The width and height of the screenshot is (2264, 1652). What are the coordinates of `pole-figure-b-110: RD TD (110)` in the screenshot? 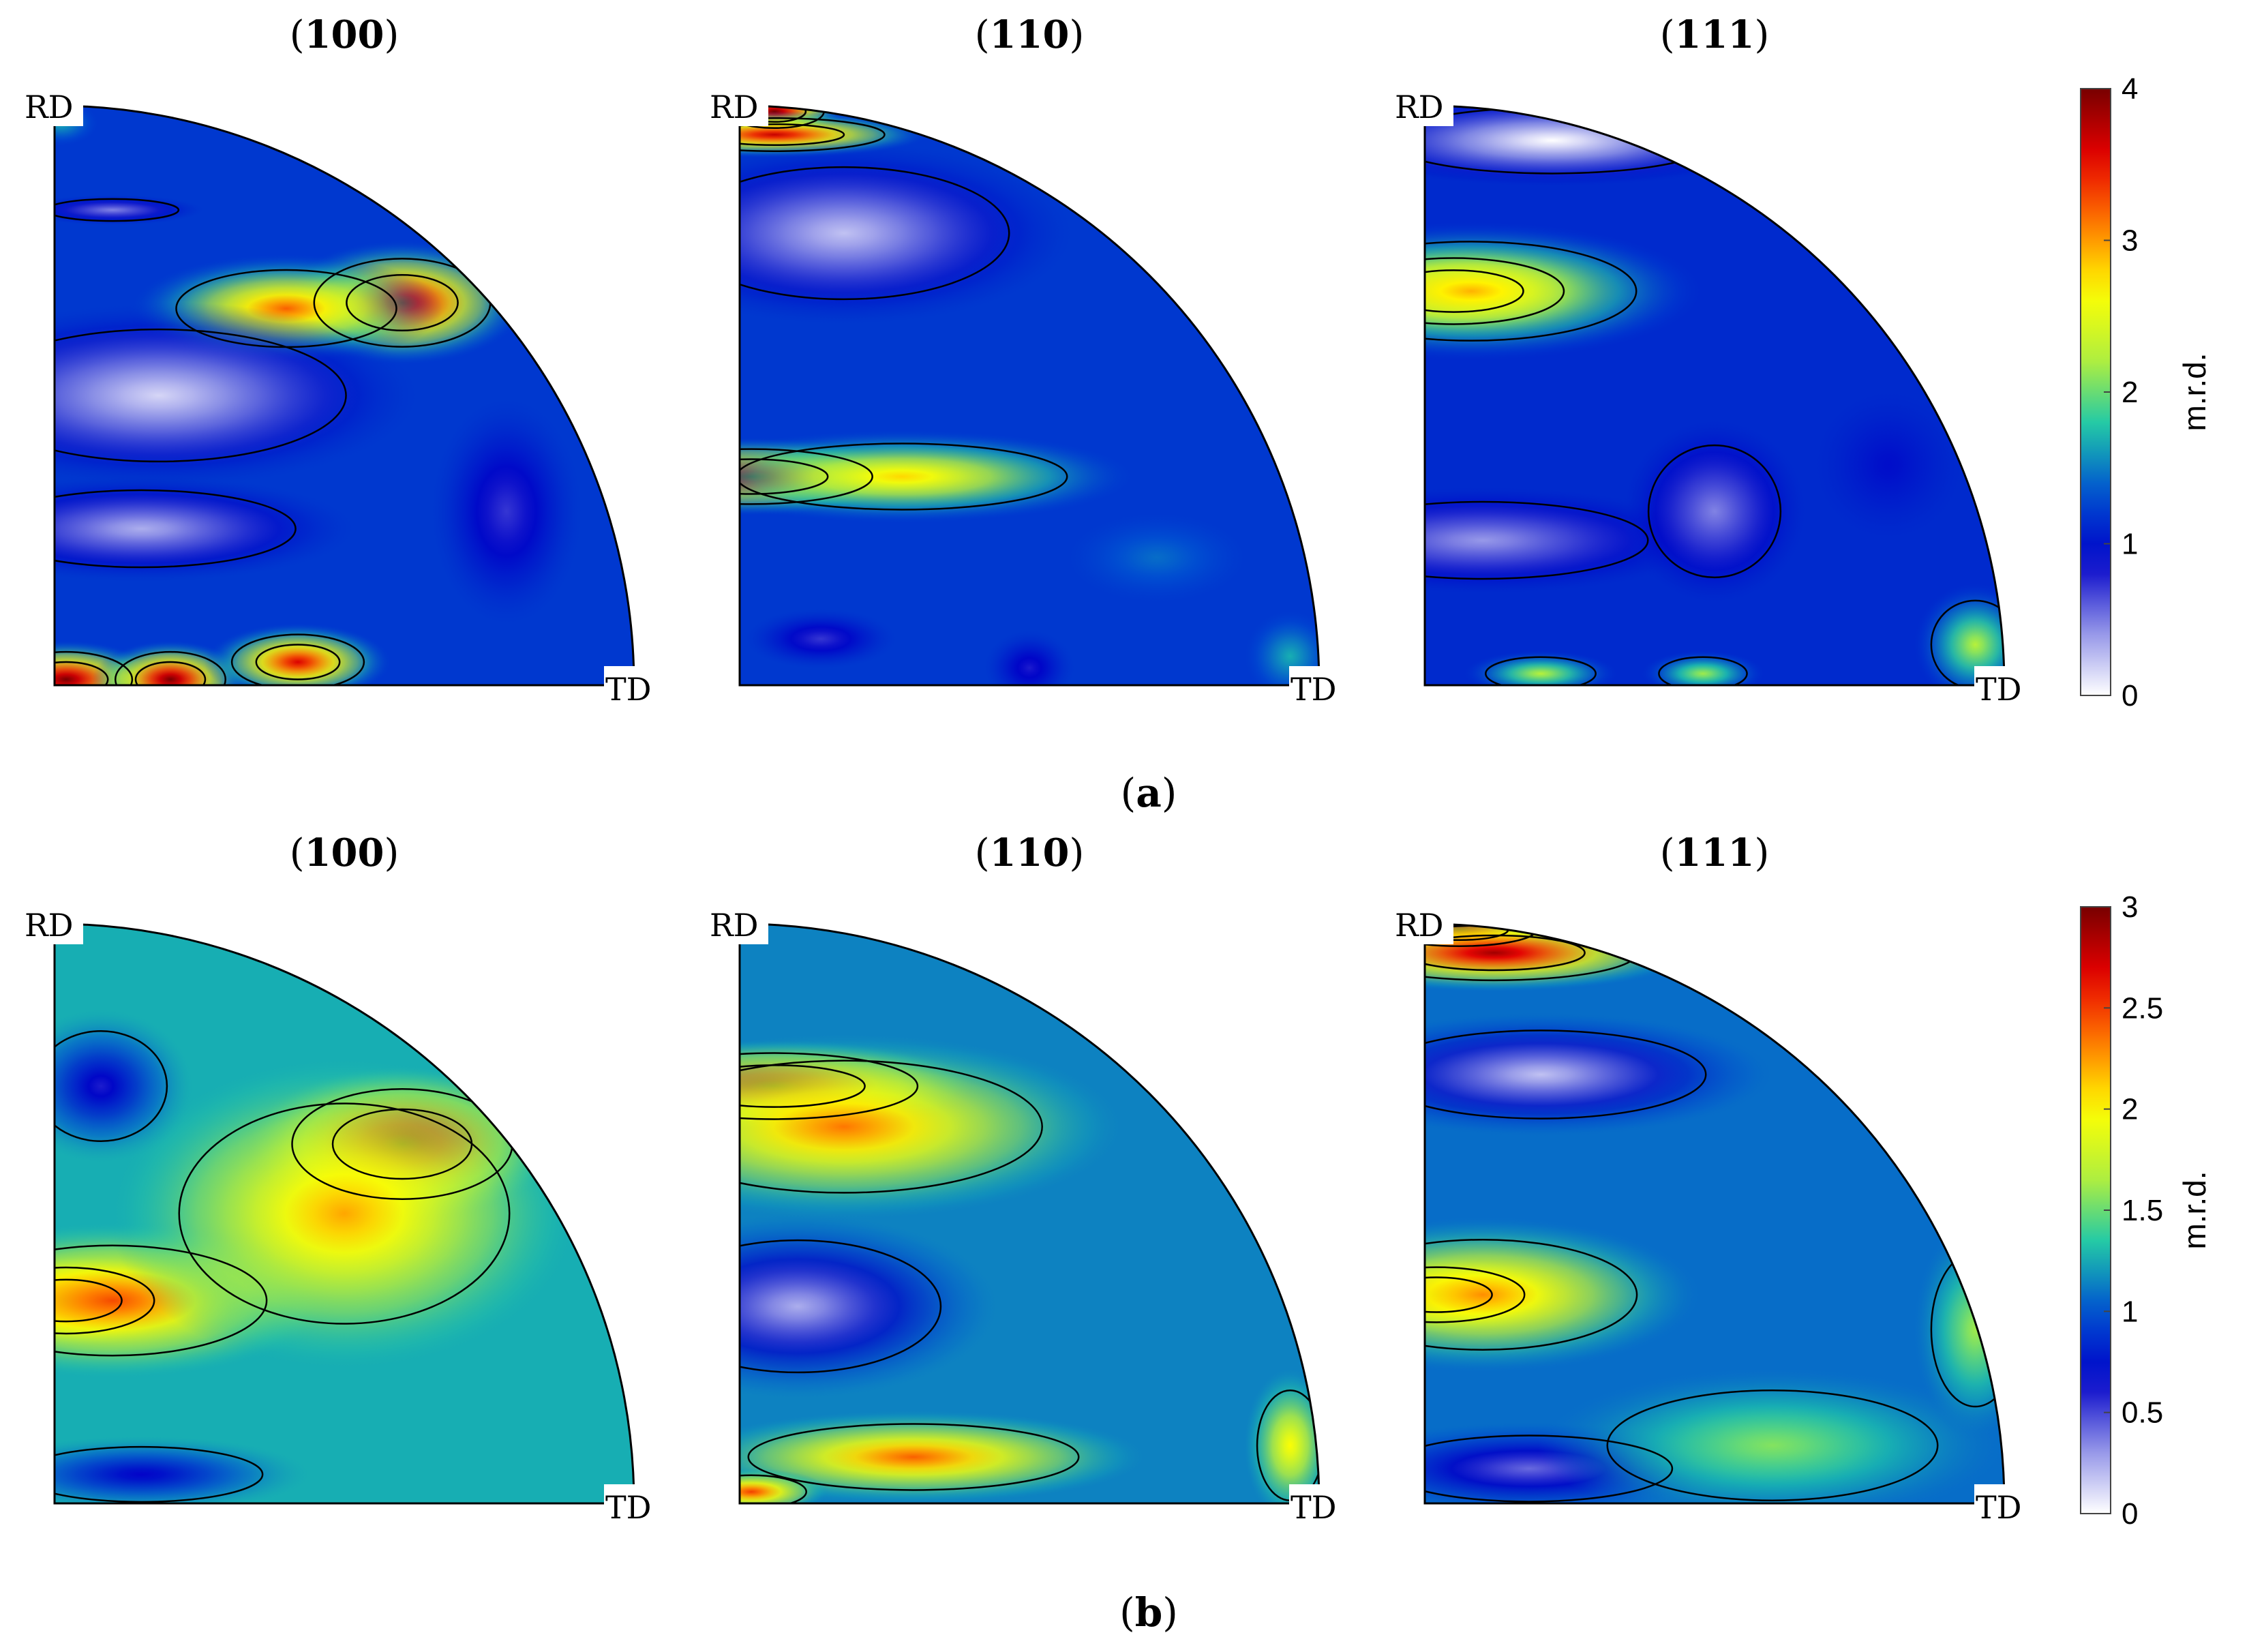 It's located at (1030, 1178).